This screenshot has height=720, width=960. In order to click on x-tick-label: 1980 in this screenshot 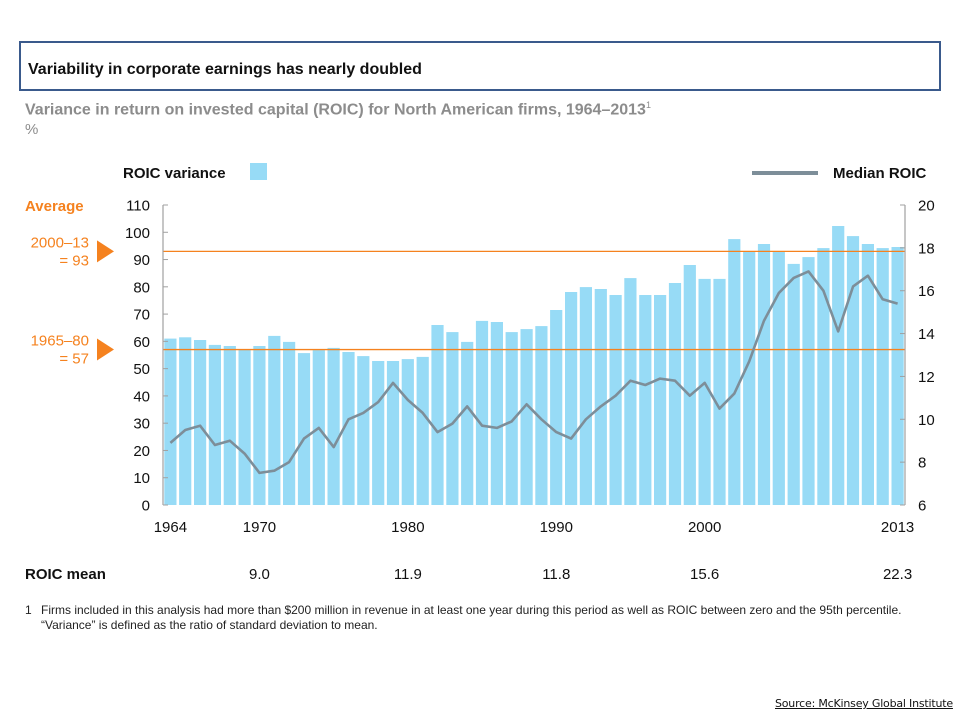, I will do `click(407, 527)`.